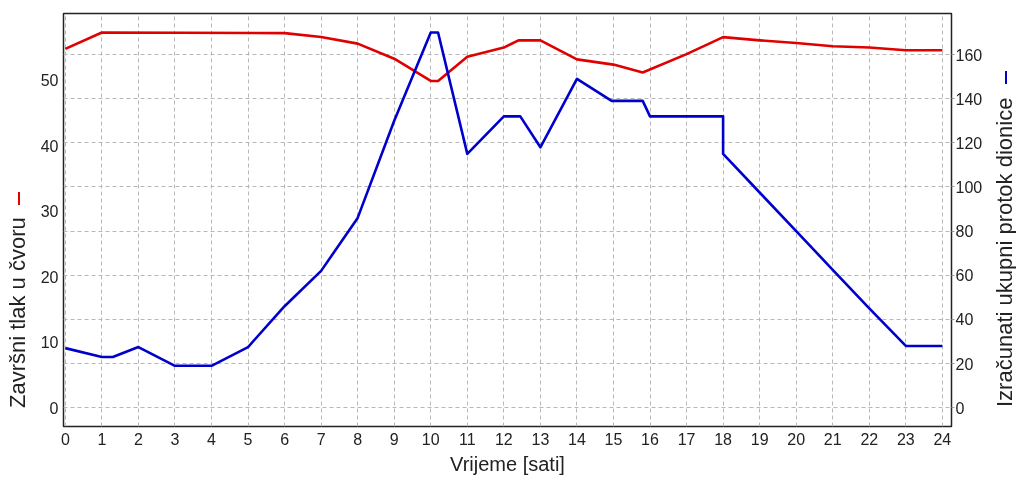 The image size is (1016, 485). What do you see at coordinates (138, 439) in the screenshot?
I see `x-tick-label: 2` at bounding box center [138, 439].